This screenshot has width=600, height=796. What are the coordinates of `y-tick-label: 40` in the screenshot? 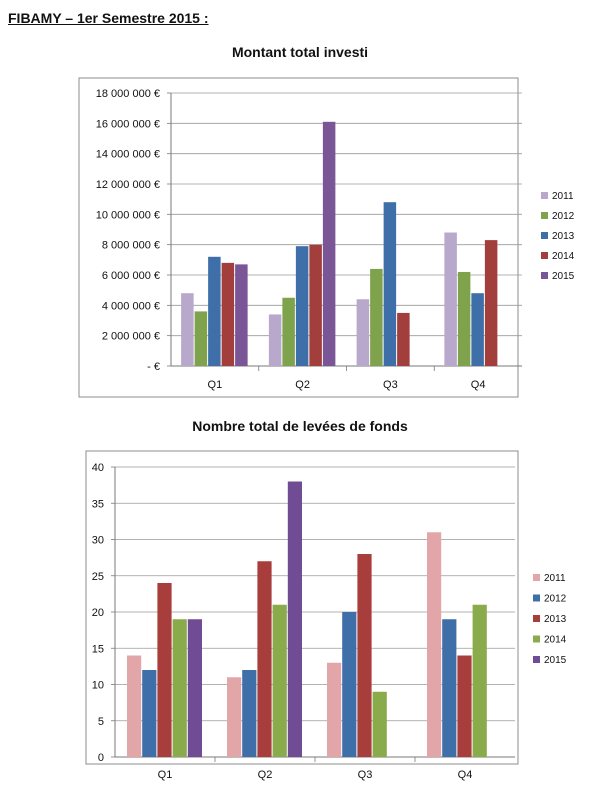 It's located at (98, 468).